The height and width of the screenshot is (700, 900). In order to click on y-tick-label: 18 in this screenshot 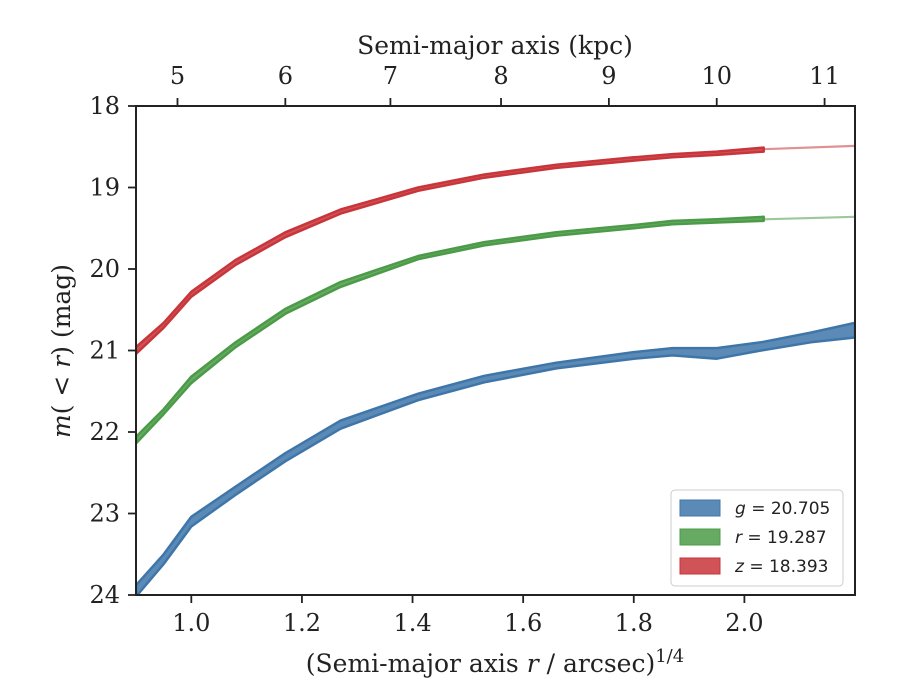, I will do `click(104, 106)`.